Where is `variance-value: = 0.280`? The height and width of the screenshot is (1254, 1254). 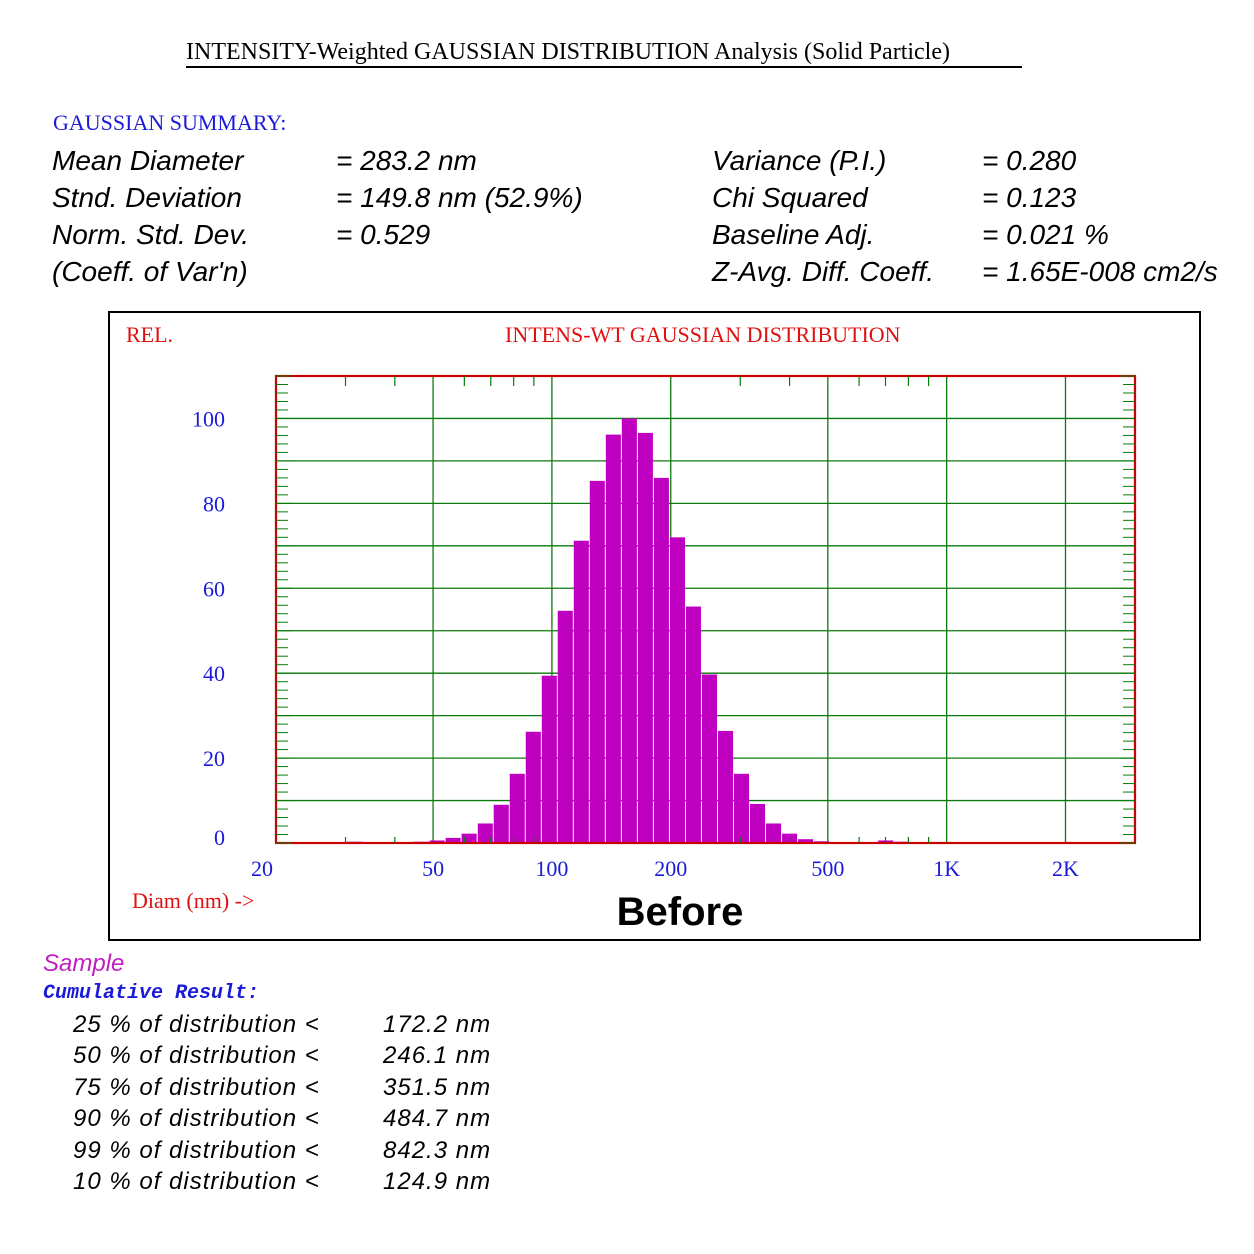
variance-value: = 0.280 is located at coordinates (1029, 160).